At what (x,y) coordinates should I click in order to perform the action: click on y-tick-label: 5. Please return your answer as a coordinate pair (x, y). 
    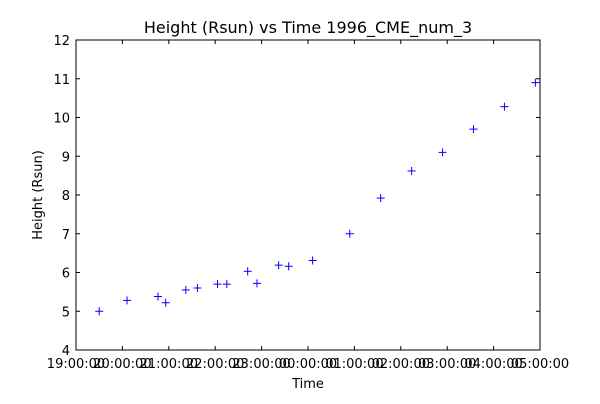
    Looking at the image, I should click on (66, 312).